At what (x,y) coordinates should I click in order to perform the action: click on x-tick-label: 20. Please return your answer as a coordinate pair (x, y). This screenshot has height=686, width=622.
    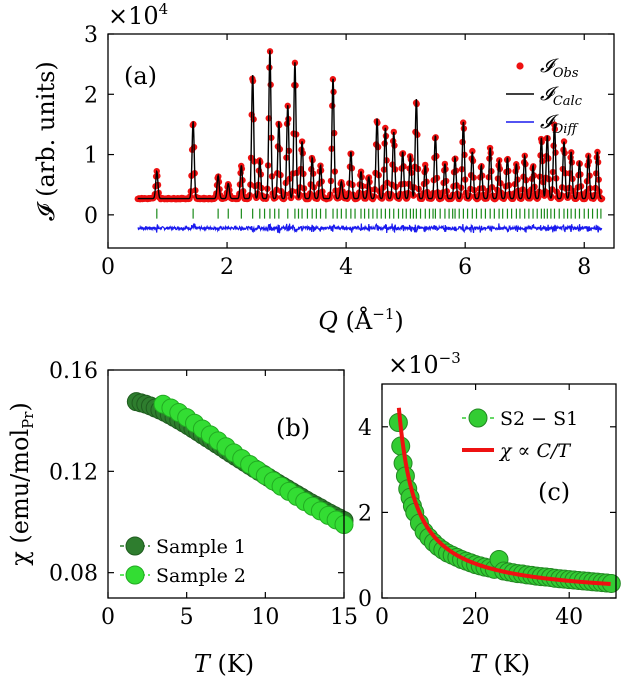
    Looking at the image, I should click on (476, 617).